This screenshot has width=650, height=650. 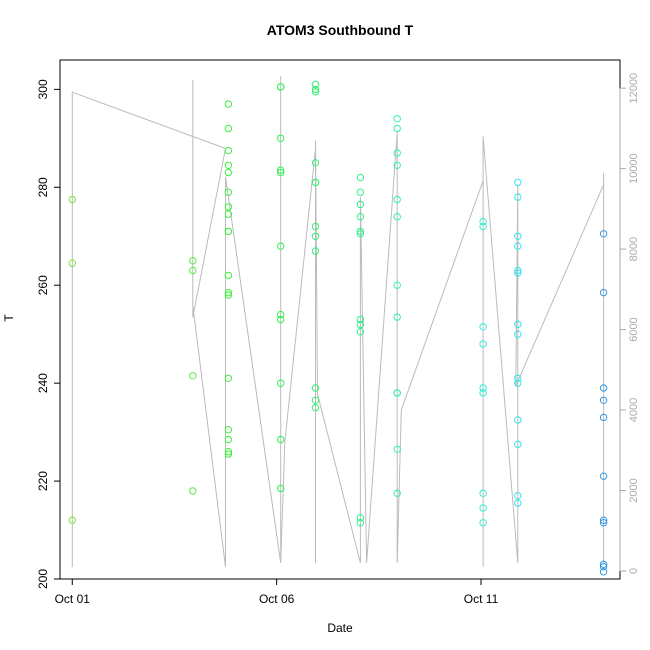 I want to click on chart-title: ATOM3 Southbound T, so click(x=340, y=30).